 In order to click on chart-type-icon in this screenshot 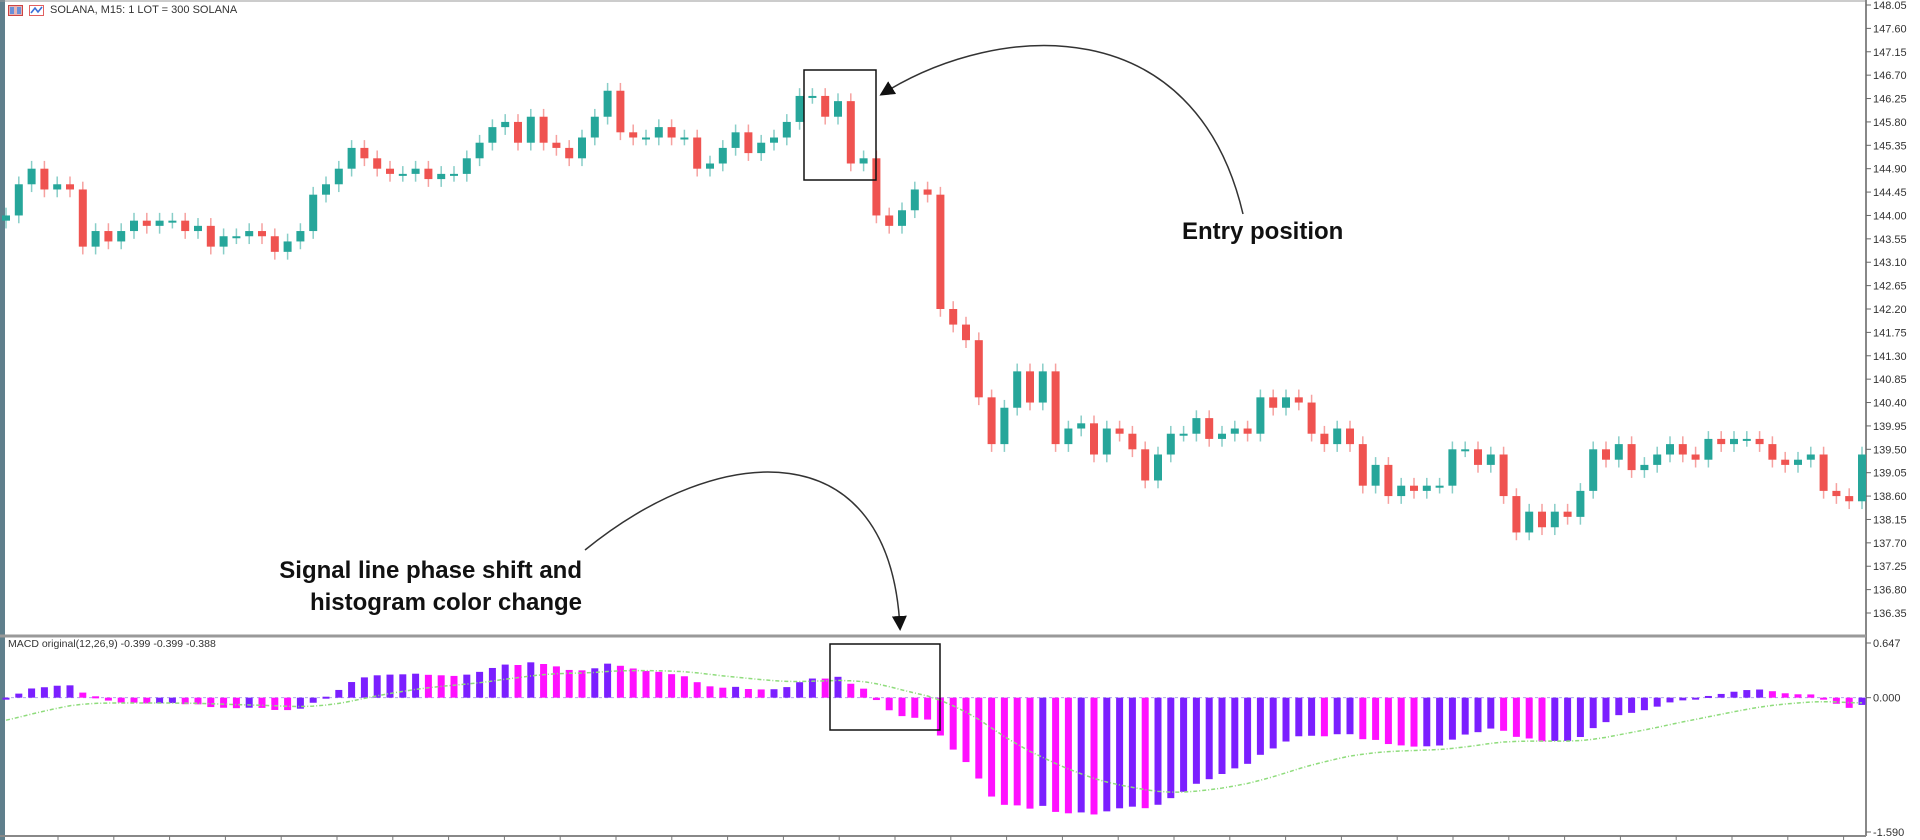, I will do `click(36, 10)`.